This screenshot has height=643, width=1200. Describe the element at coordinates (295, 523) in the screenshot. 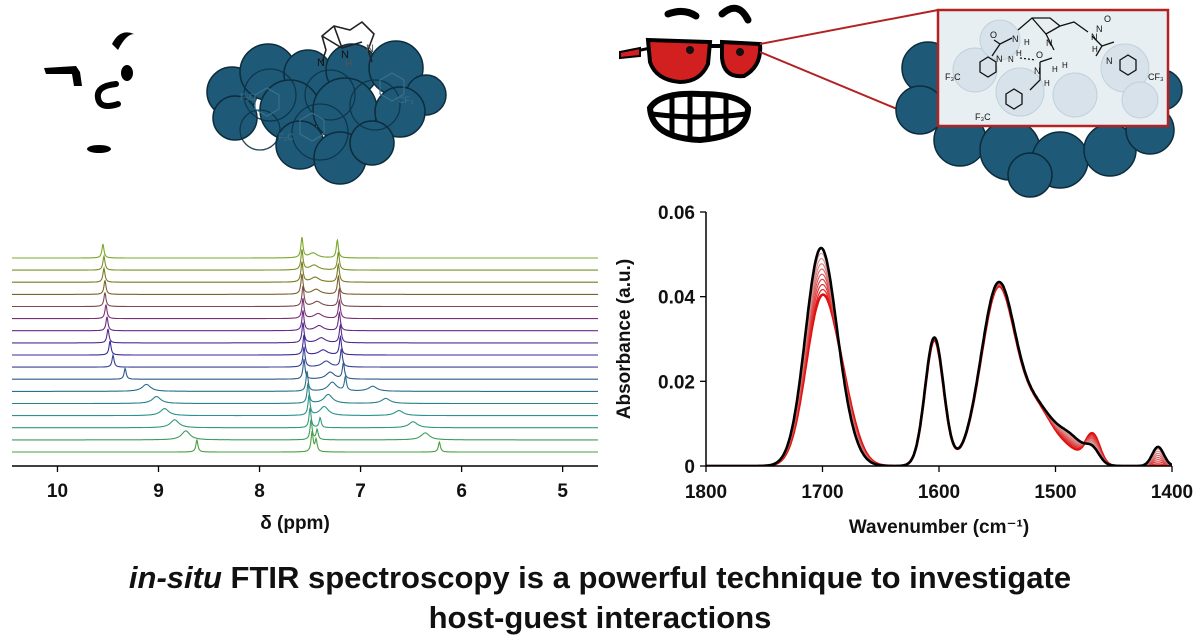

I see `nmr-x-axis-label: δ (ppm)` at that location.